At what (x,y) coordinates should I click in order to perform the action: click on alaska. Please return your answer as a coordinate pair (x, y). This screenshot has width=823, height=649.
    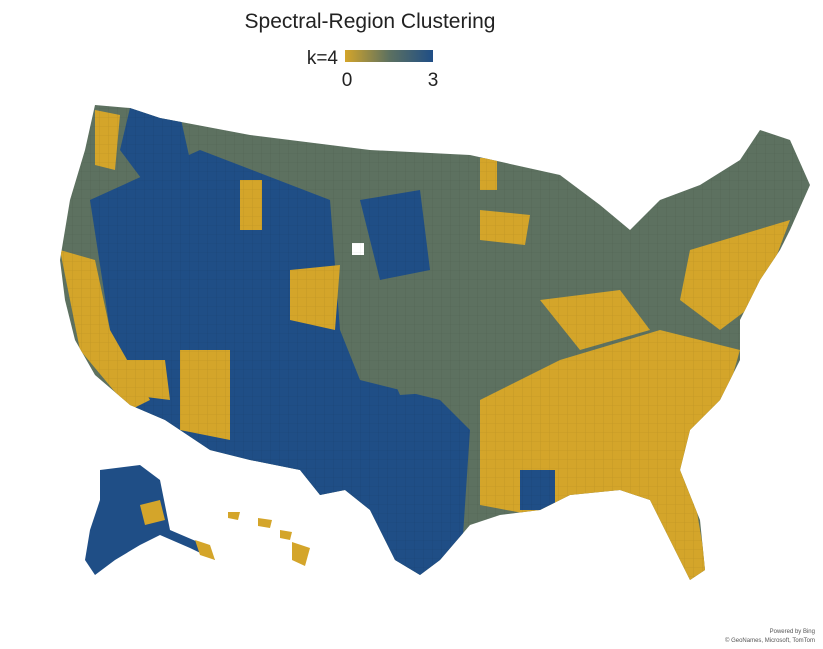
    Looking at the image, I should click on (150, 520).